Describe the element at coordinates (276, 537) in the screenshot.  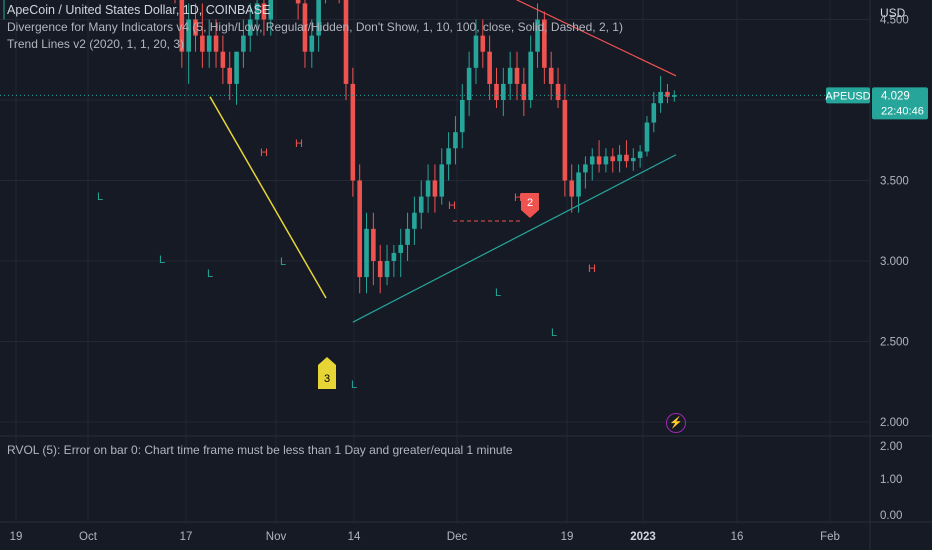
I see `time-axis-label: Nov` at that location.